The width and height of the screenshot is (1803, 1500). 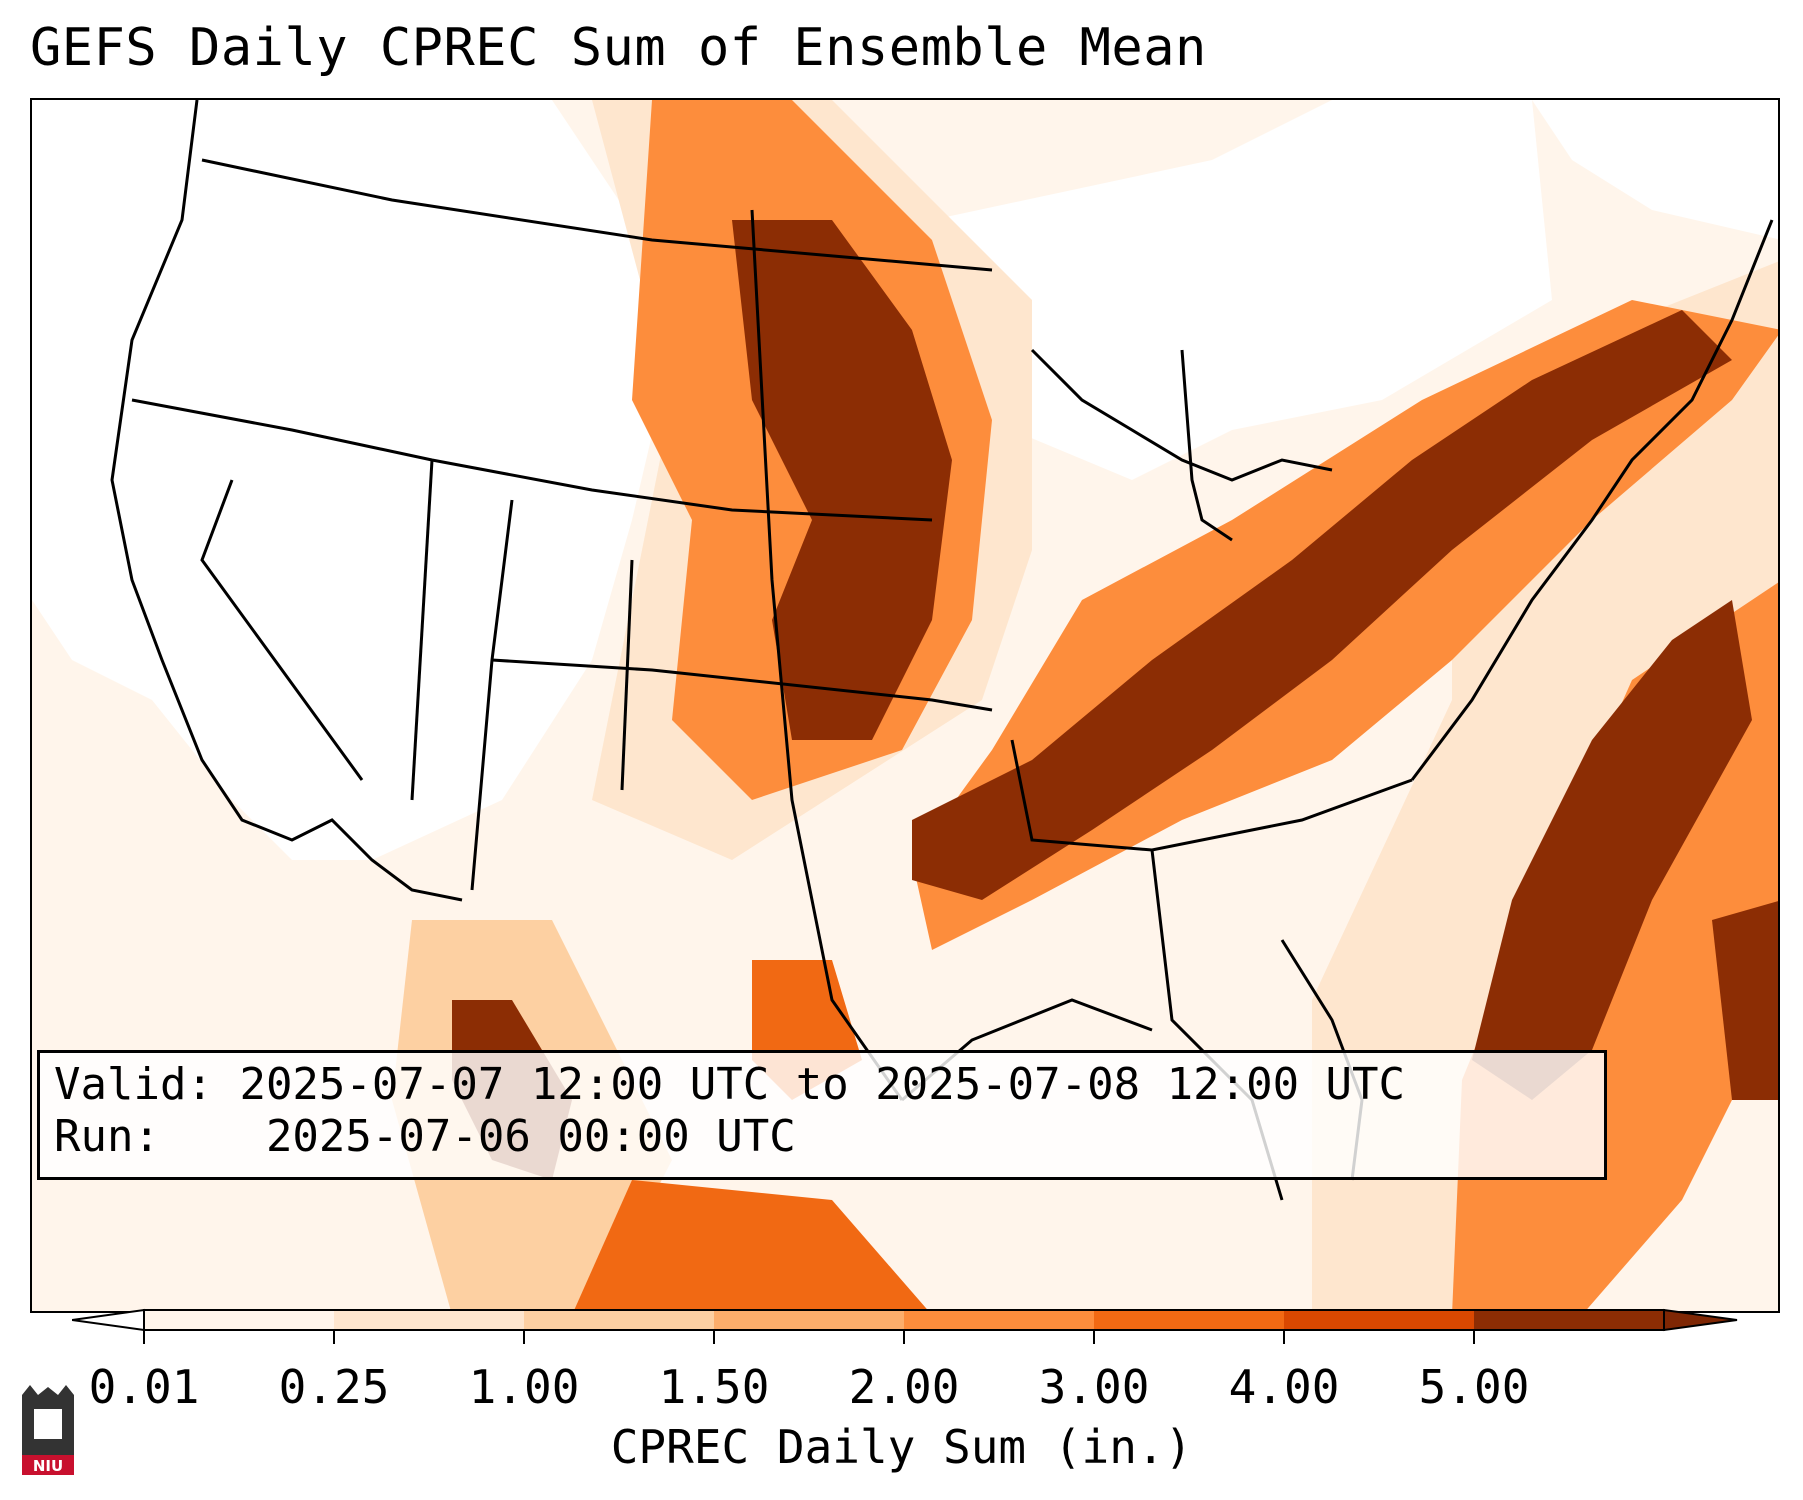 I want to click on lake-michigan-shore, so click(x=1206, y=445).